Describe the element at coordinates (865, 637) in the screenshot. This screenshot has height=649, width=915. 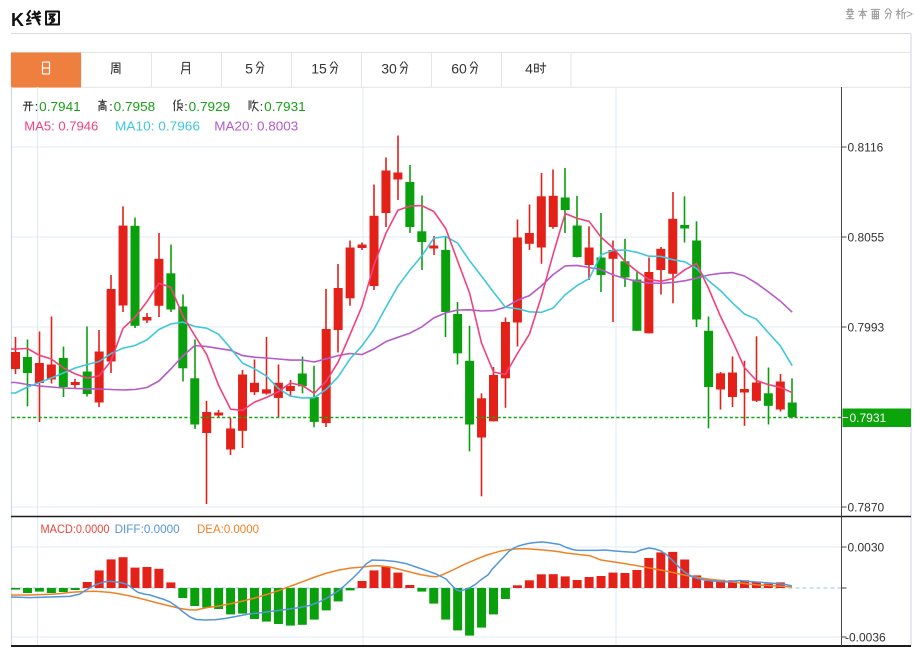
I see `svg-text: -0.0036` at that location.